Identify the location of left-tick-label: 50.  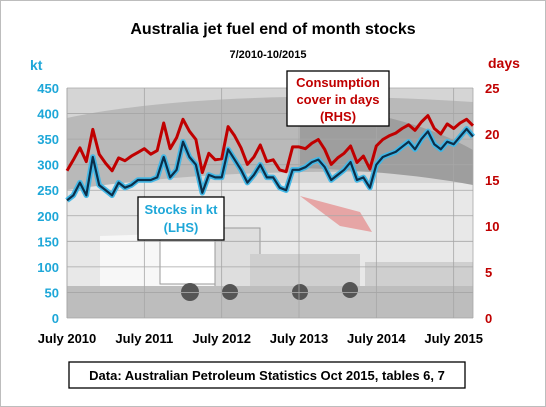
(52, 292).